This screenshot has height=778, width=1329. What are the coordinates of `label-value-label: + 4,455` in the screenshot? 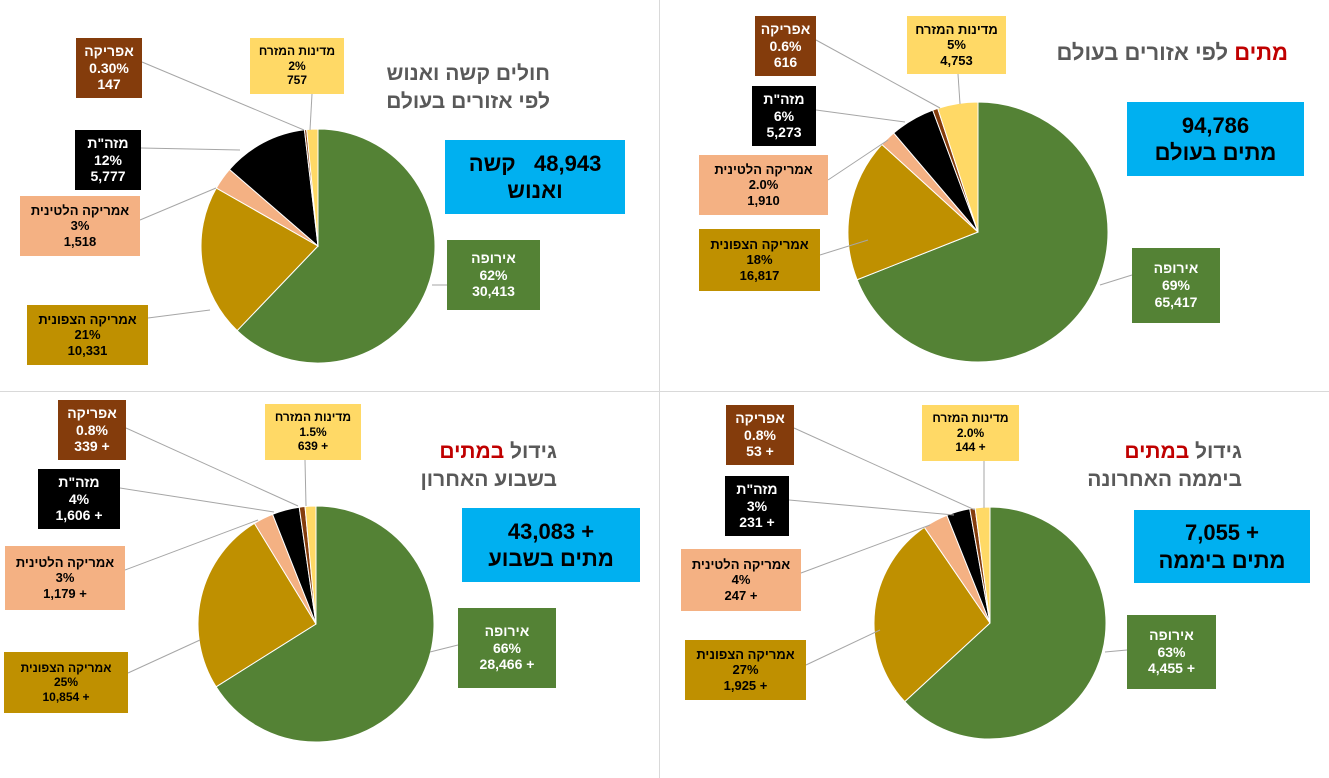 It's located at (1171, 668).